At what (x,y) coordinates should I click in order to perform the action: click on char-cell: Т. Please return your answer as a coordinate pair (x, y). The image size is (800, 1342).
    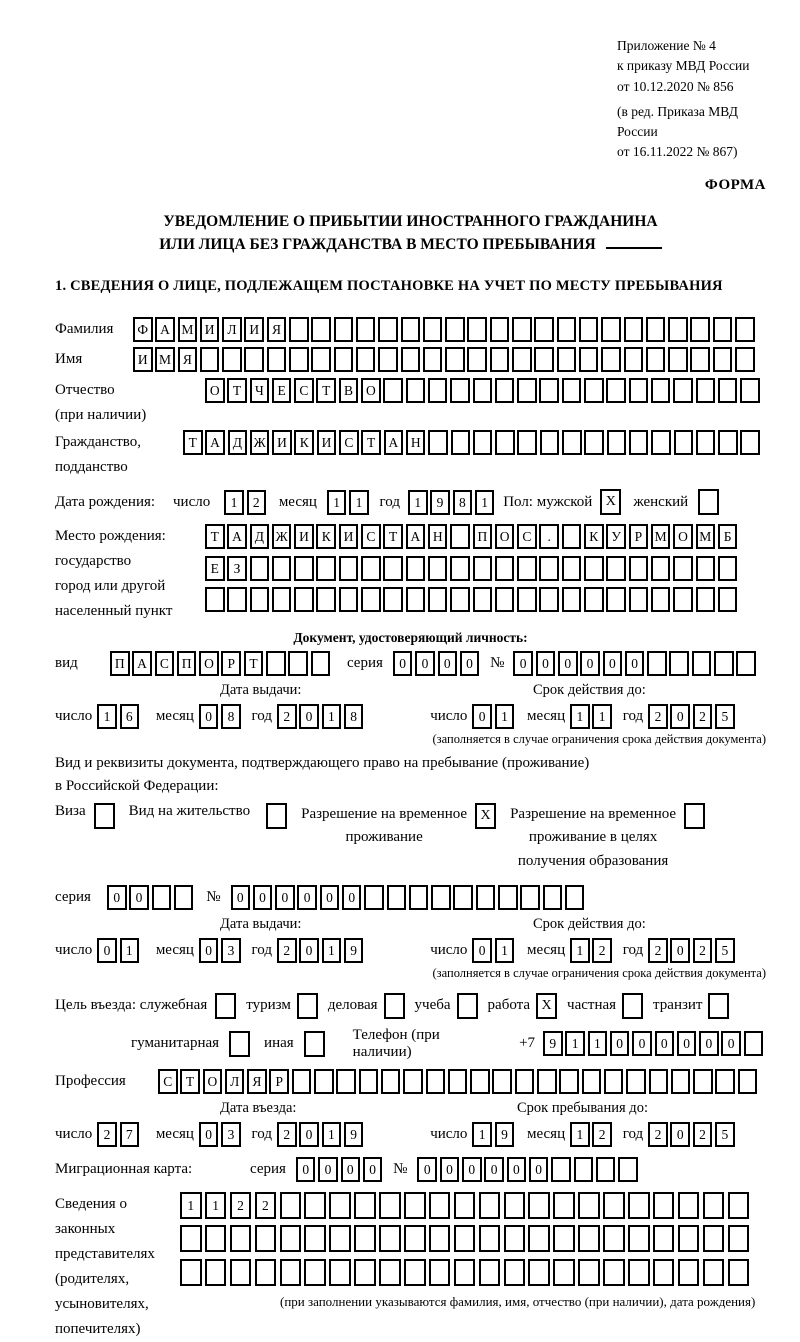
    Looking at the image, I should click on (190, 1081).